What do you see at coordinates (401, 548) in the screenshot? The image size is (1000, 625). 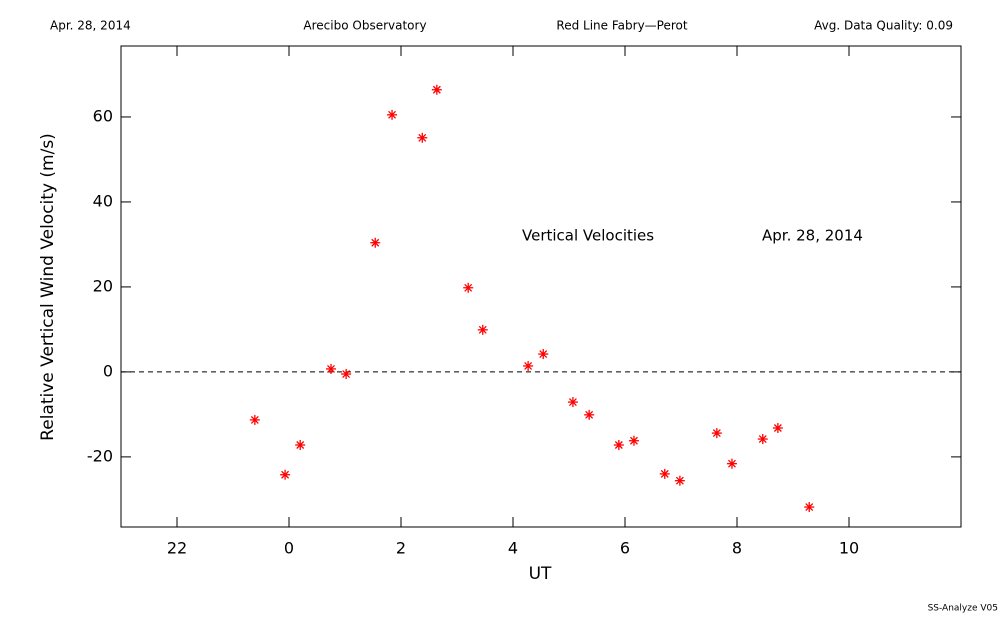 I see `x-tick-label: 2` at bounding box center [401, 548].